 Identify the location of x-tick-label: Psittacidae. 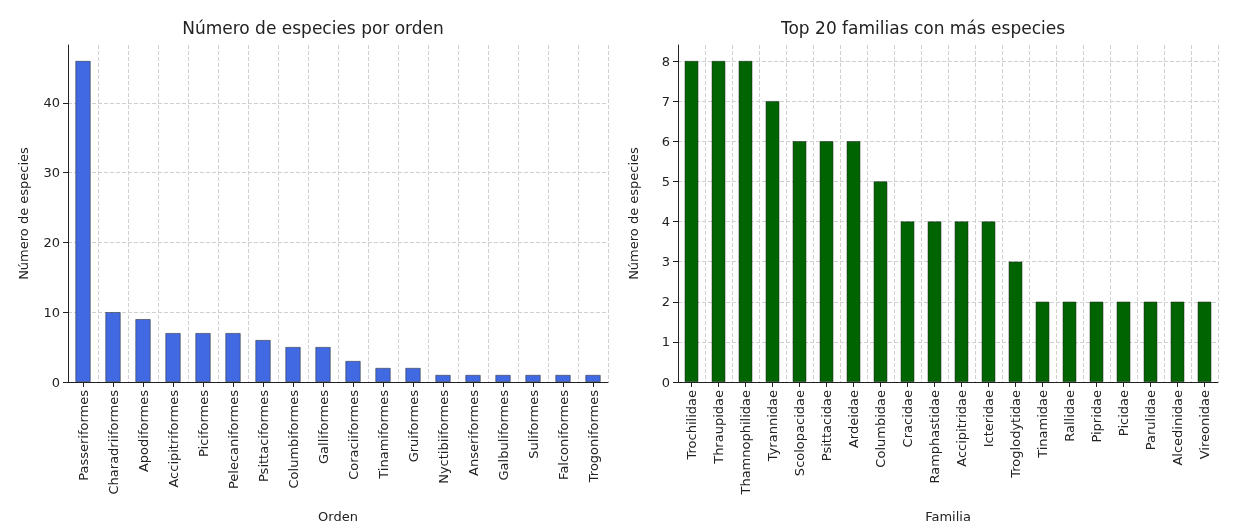
(826, 426).